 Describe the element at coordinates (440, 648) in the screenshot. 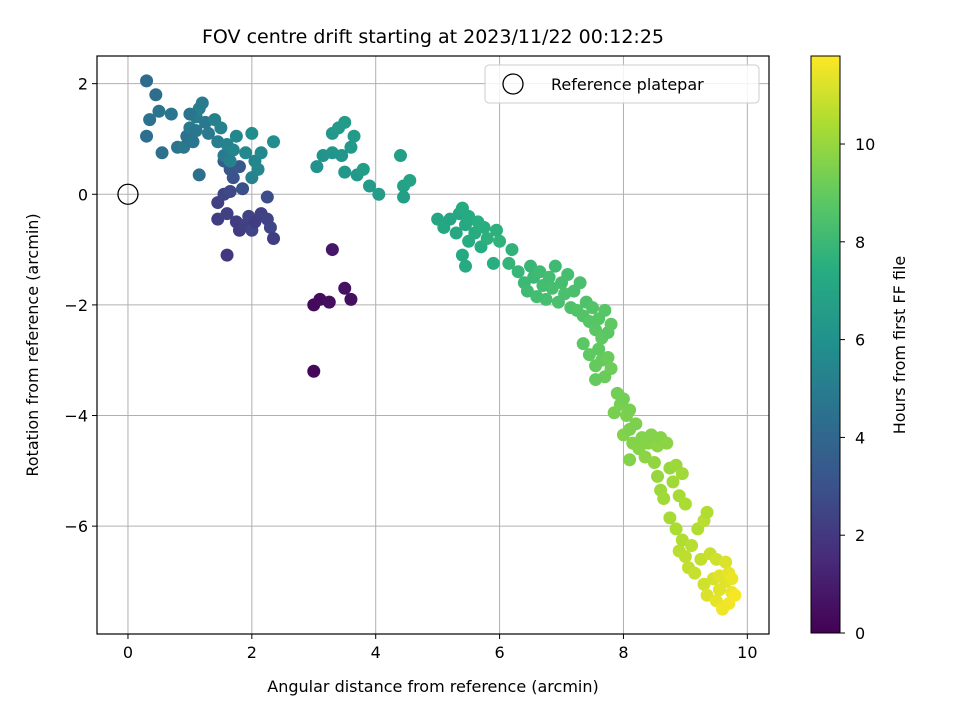

I see `x-axis-ticks: 0 2 4 6 8 10` at that location.